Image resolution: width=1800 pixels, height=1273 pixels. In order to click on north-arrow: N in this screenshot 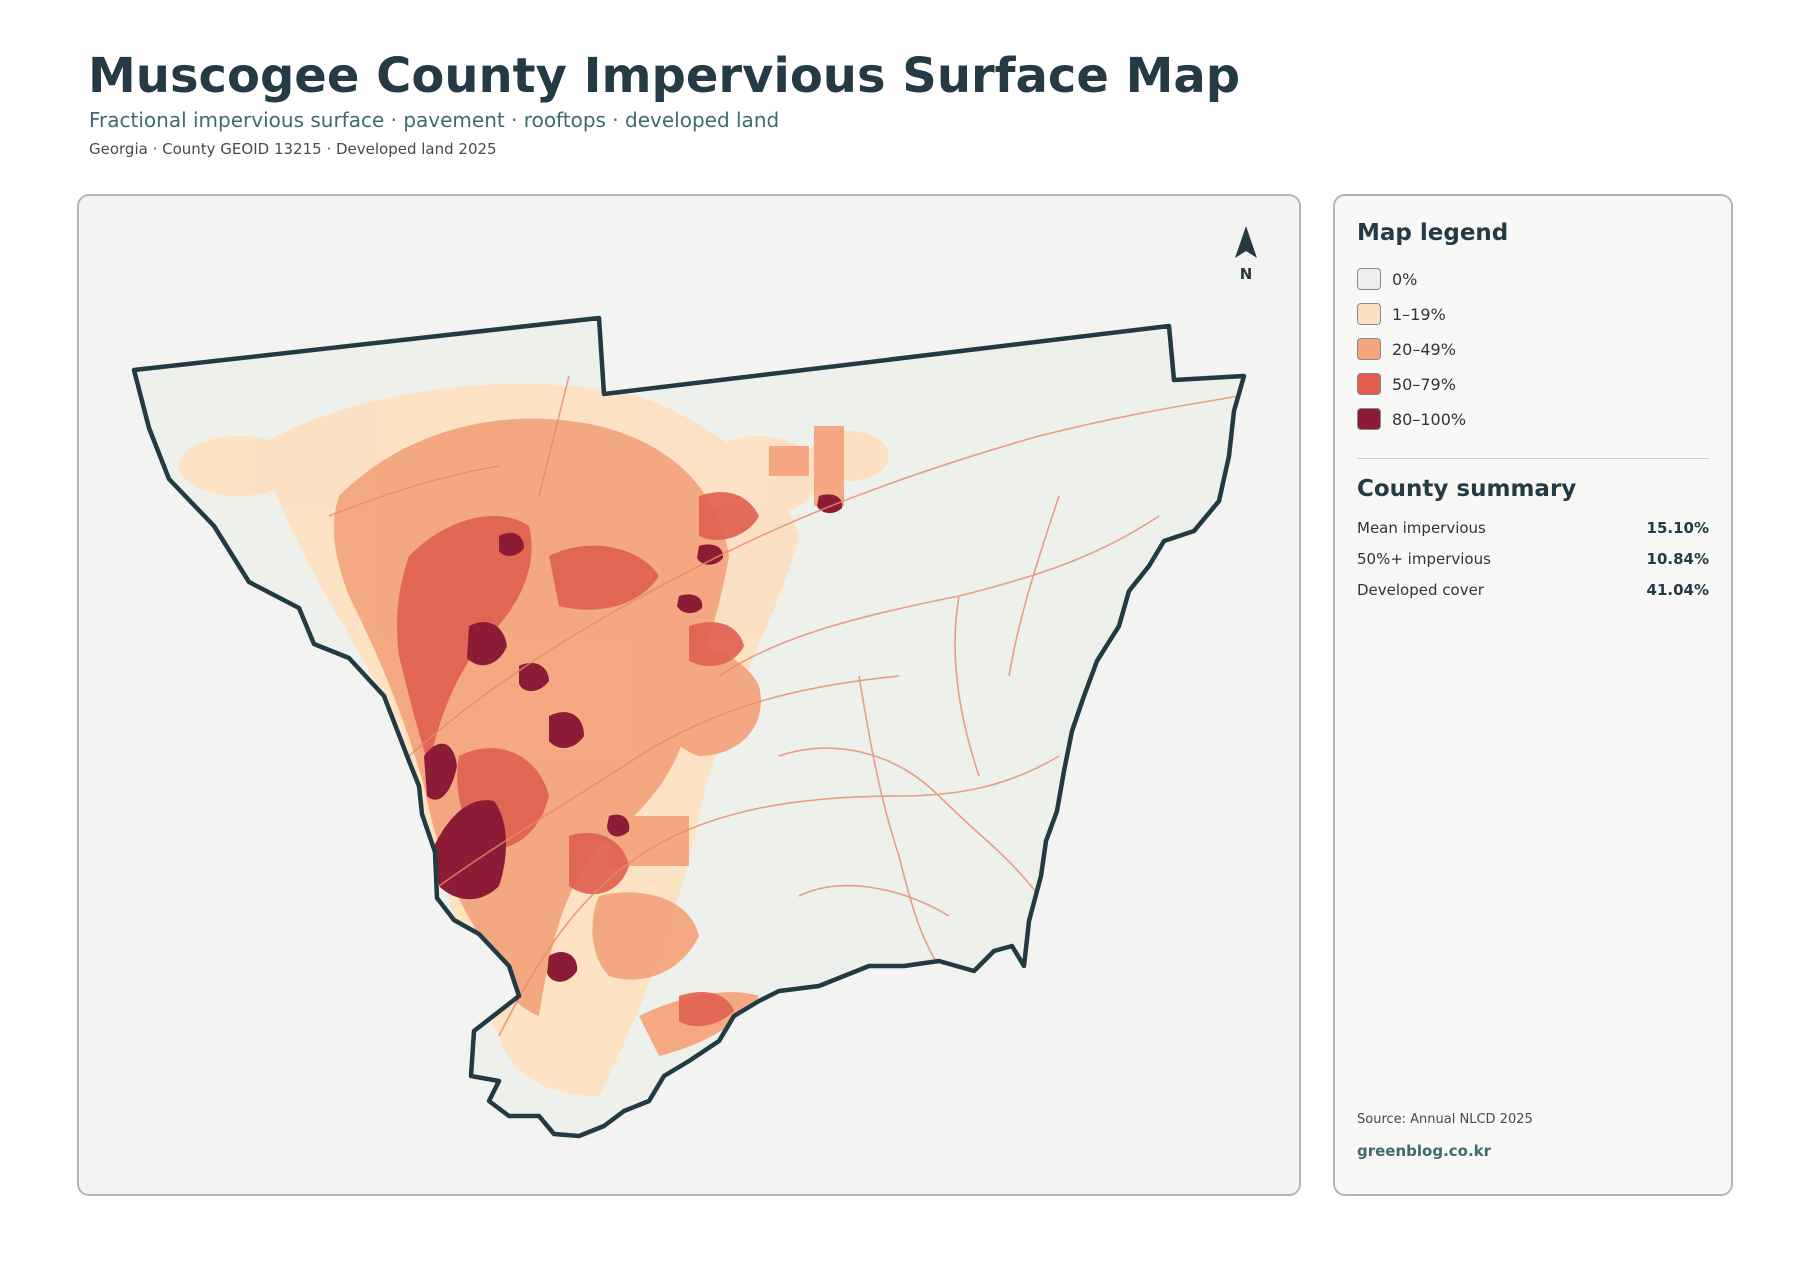, I will do `click(1246, 254)`.